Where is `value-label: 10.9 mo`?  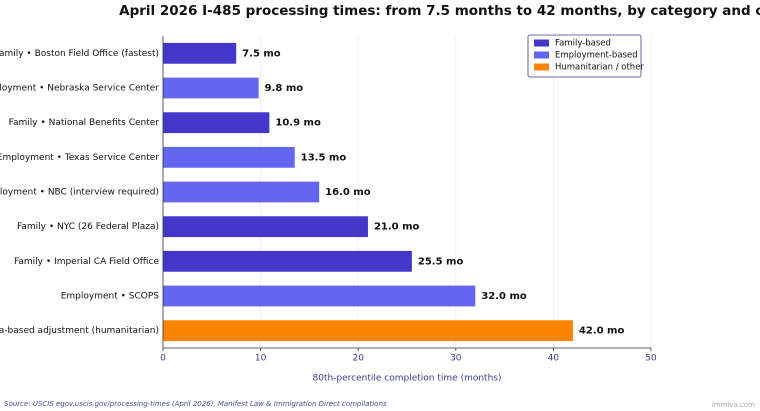
value-label: 10.9 mo is located at coordinates (298, 123).